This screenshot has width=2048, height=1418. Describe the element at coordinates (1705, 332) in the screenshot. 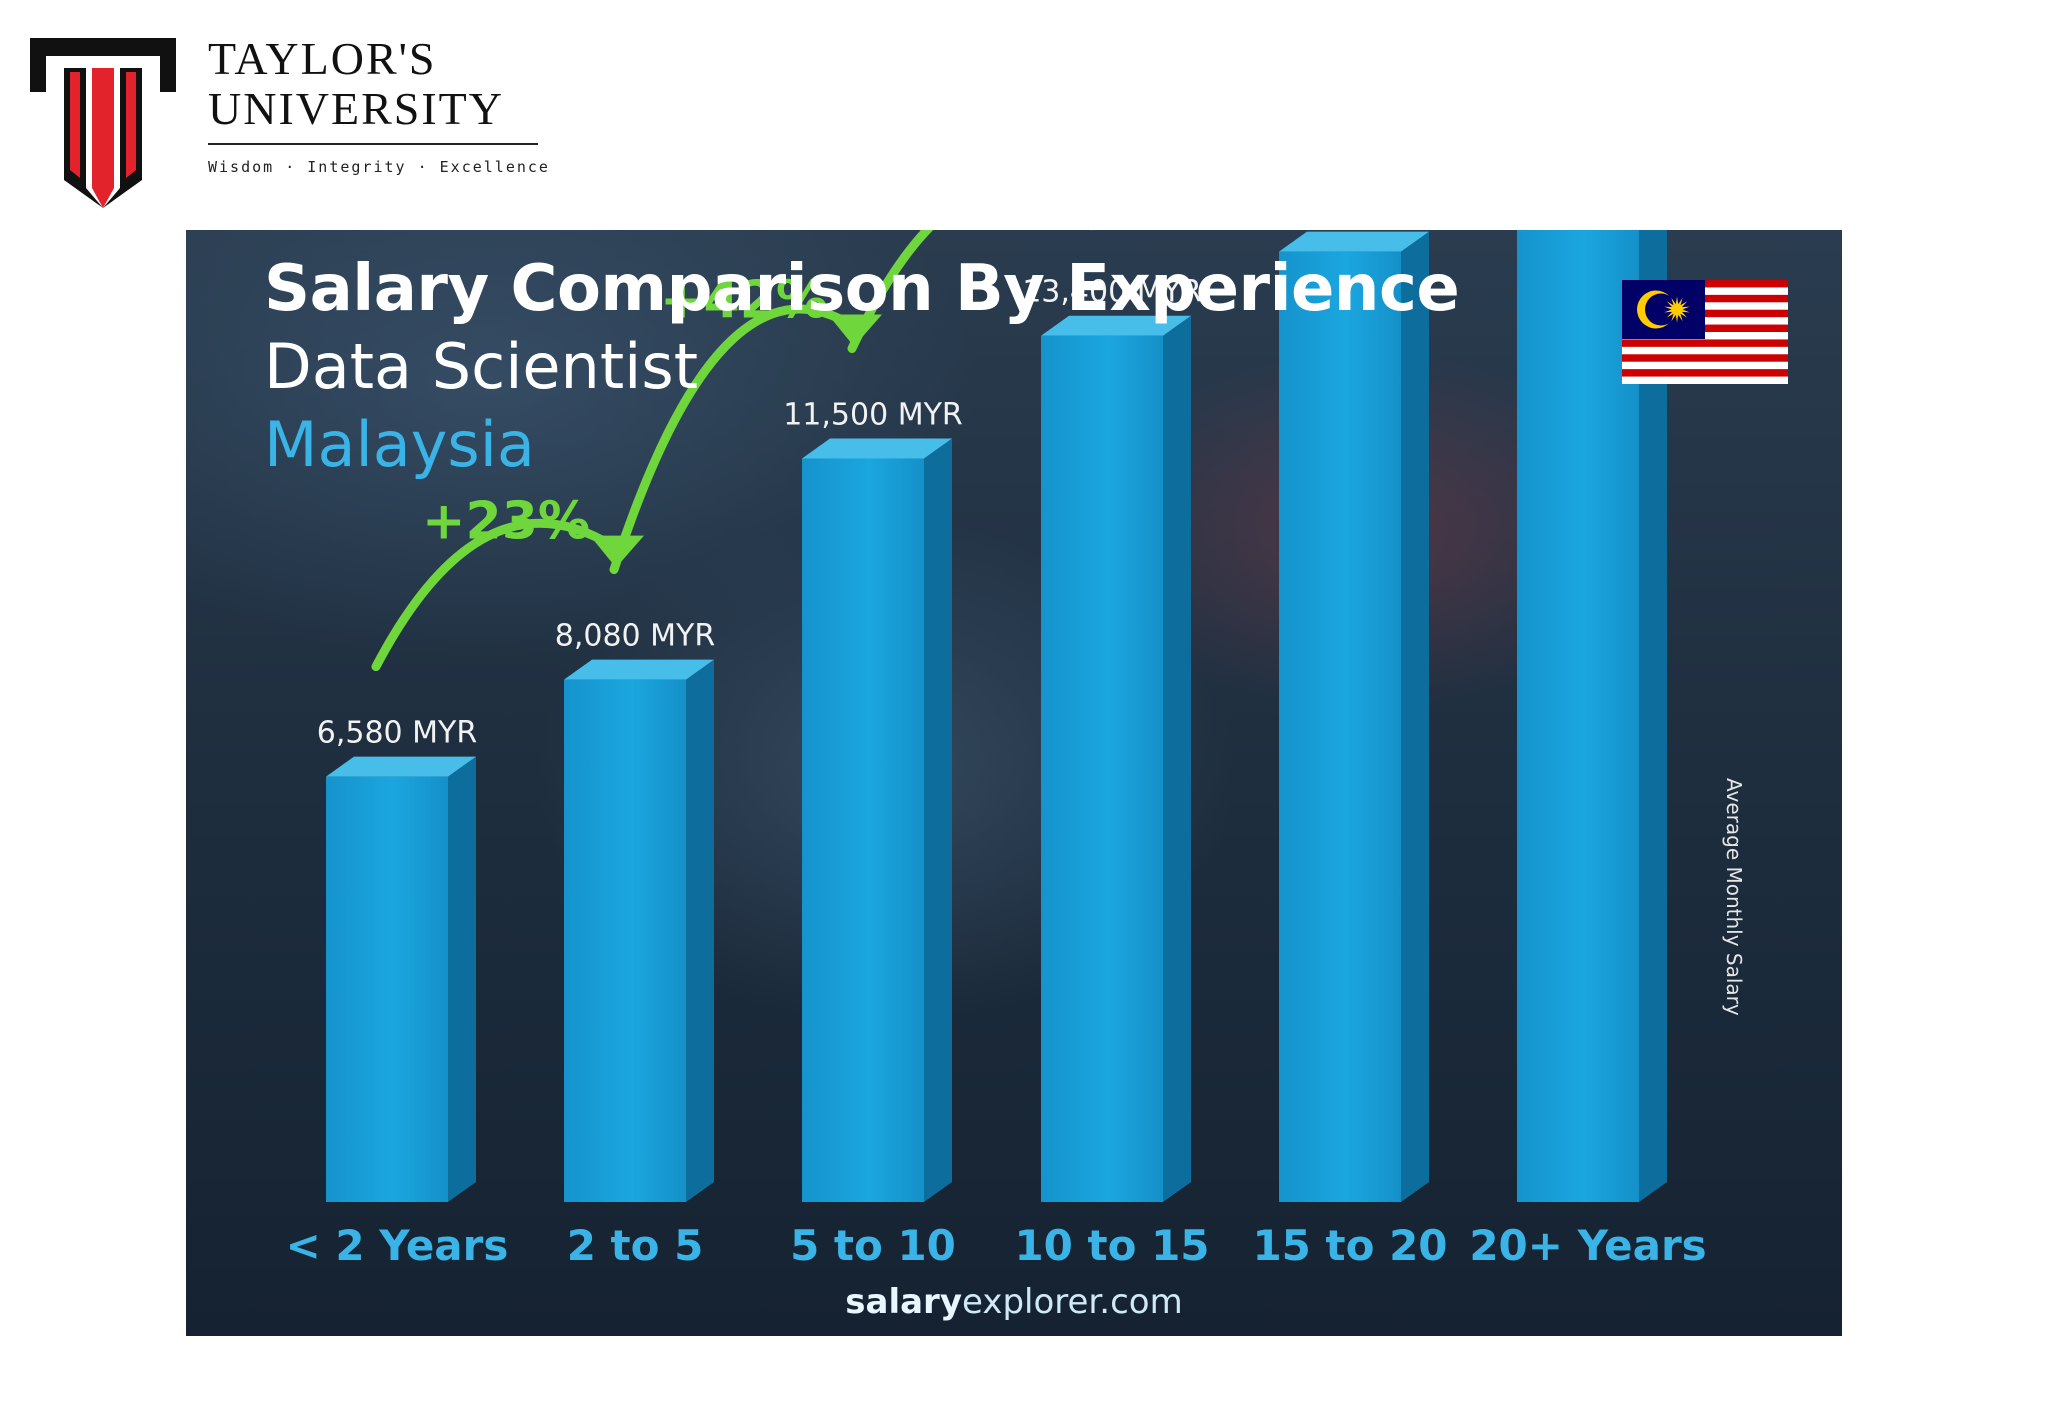

I see `malaysia-flag-icon` at that location.